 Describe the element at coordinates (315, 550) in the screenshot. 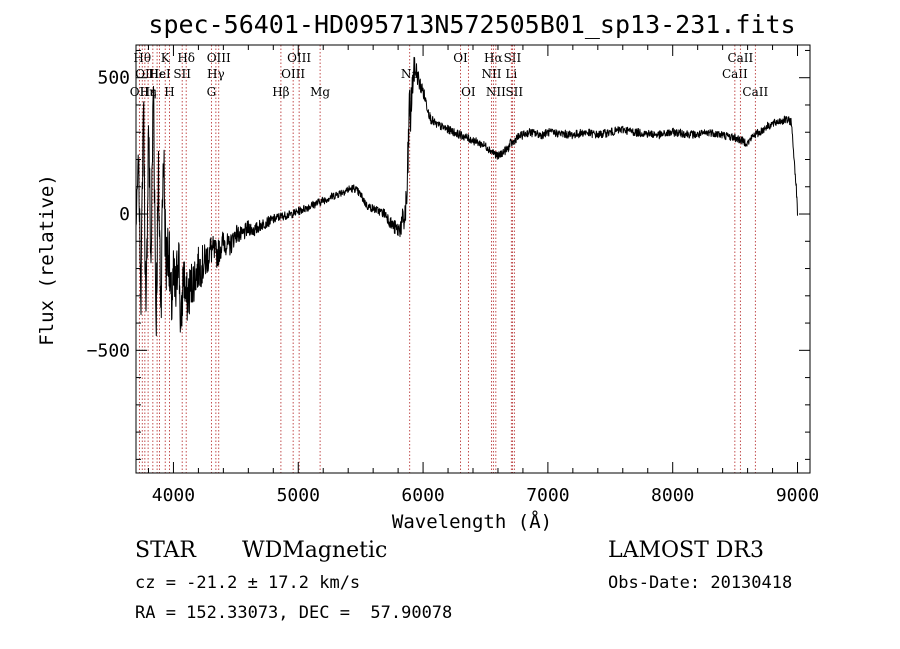

I see `object-subclass: WDMagnetic` at that location.